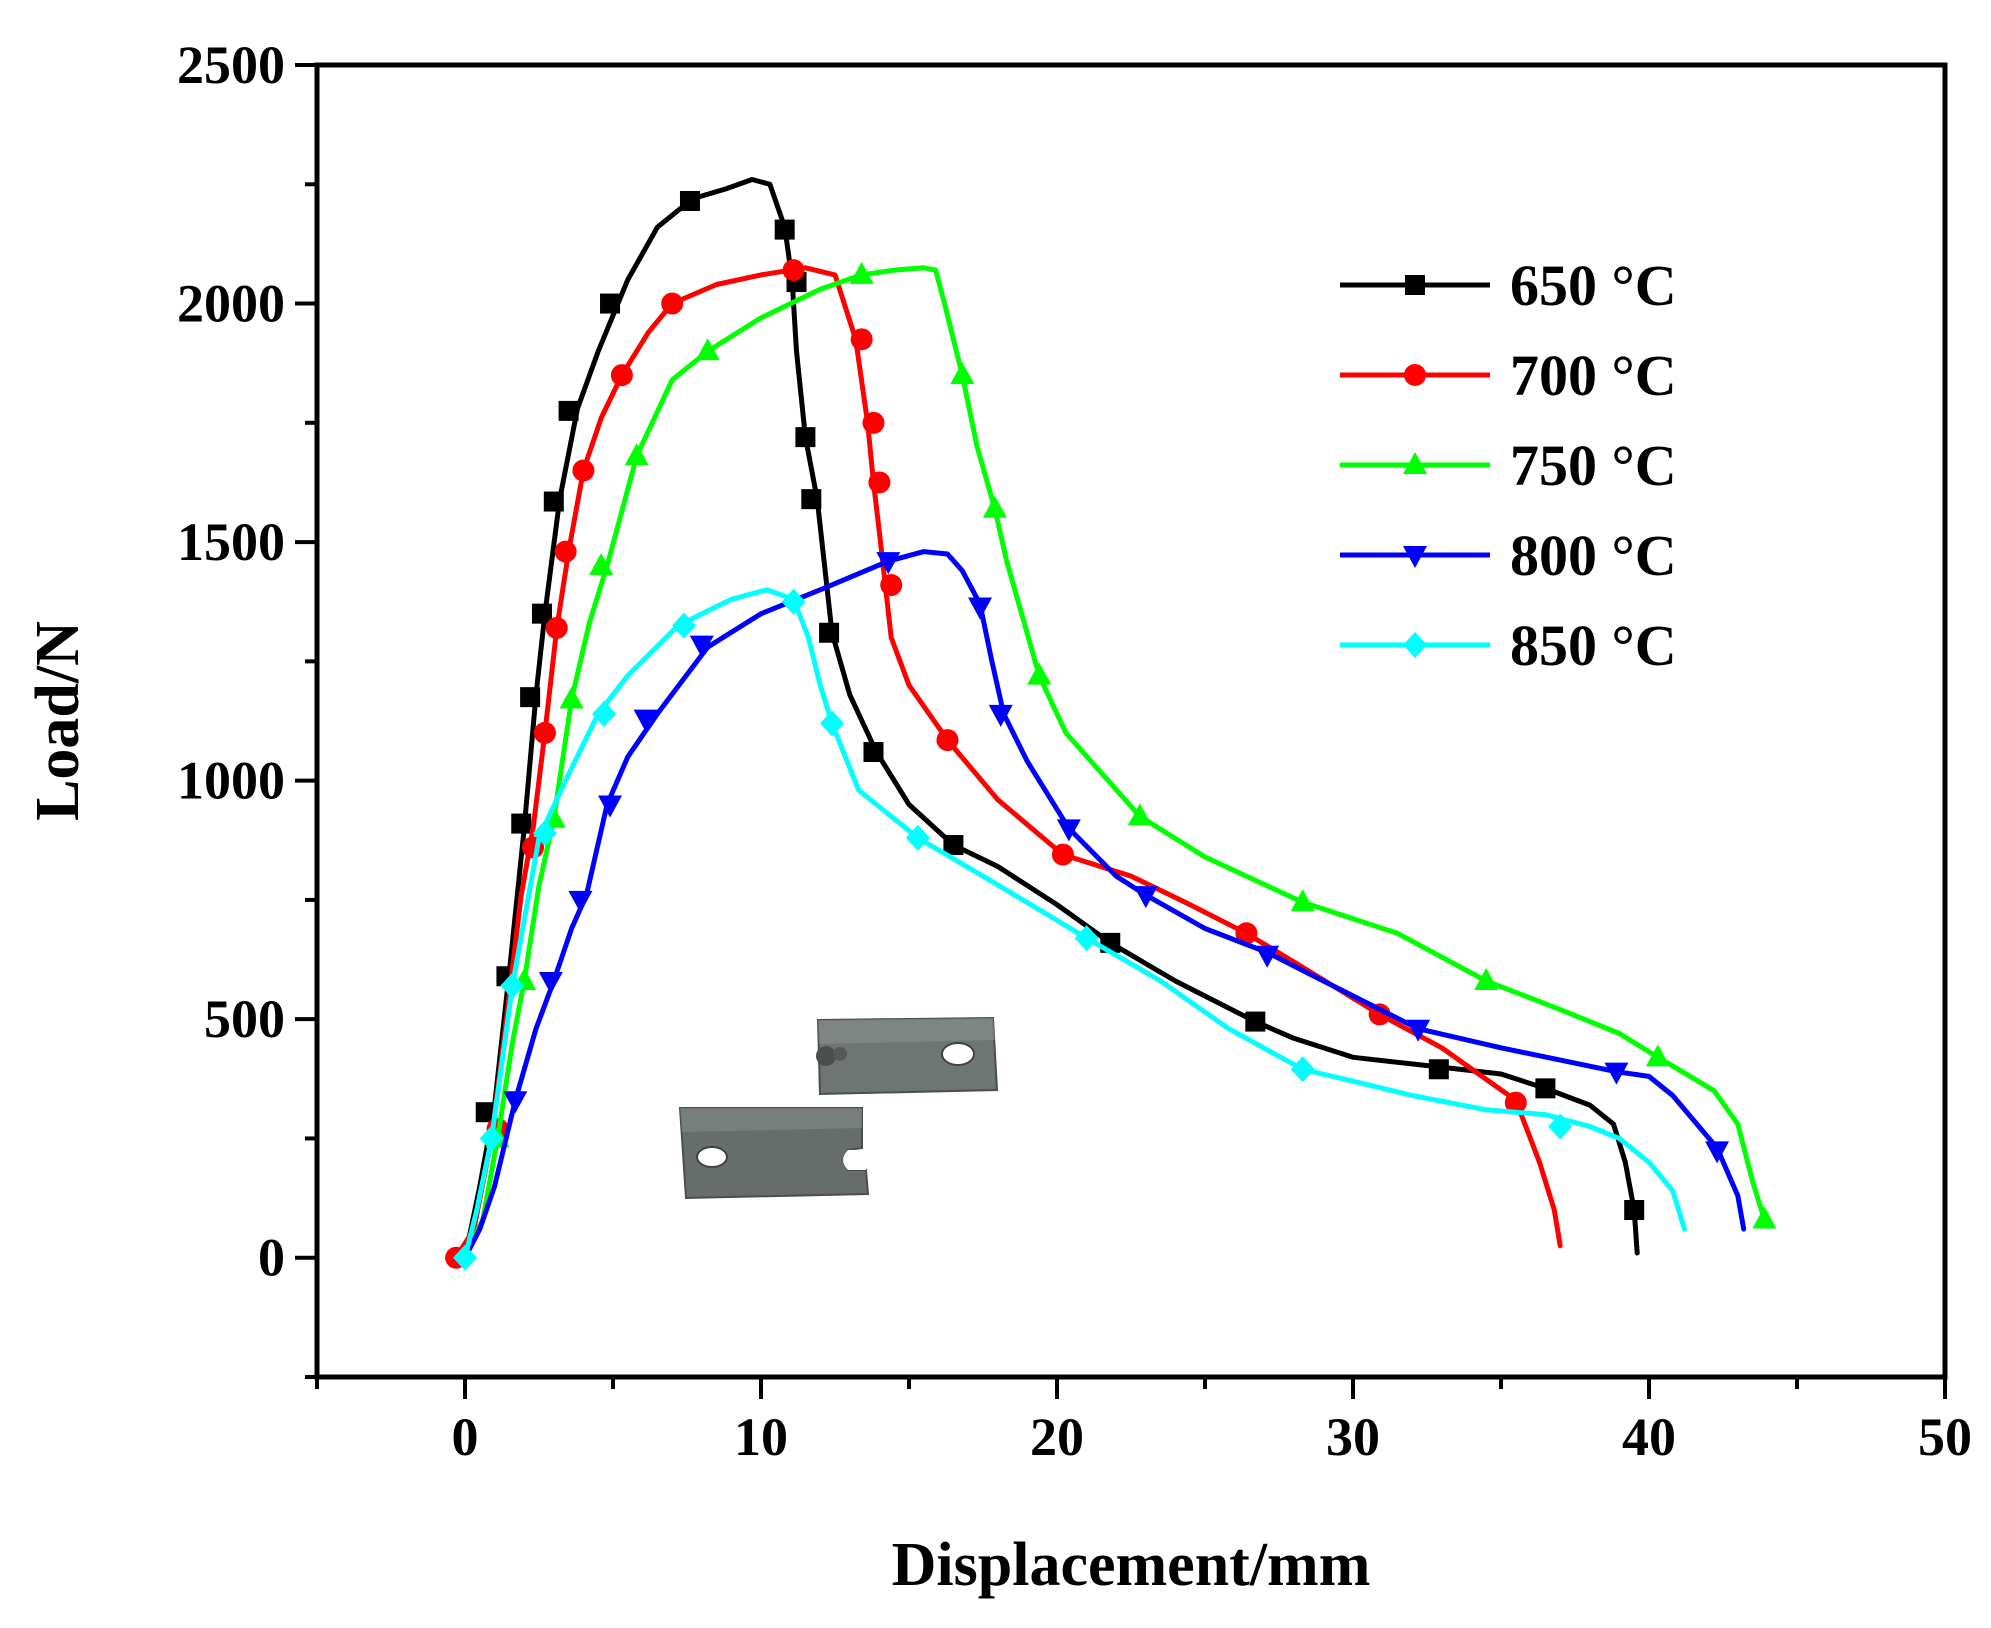 The image size is (1991, 1628). I want to click on y-tick-label: 1500, so click(231, 542).